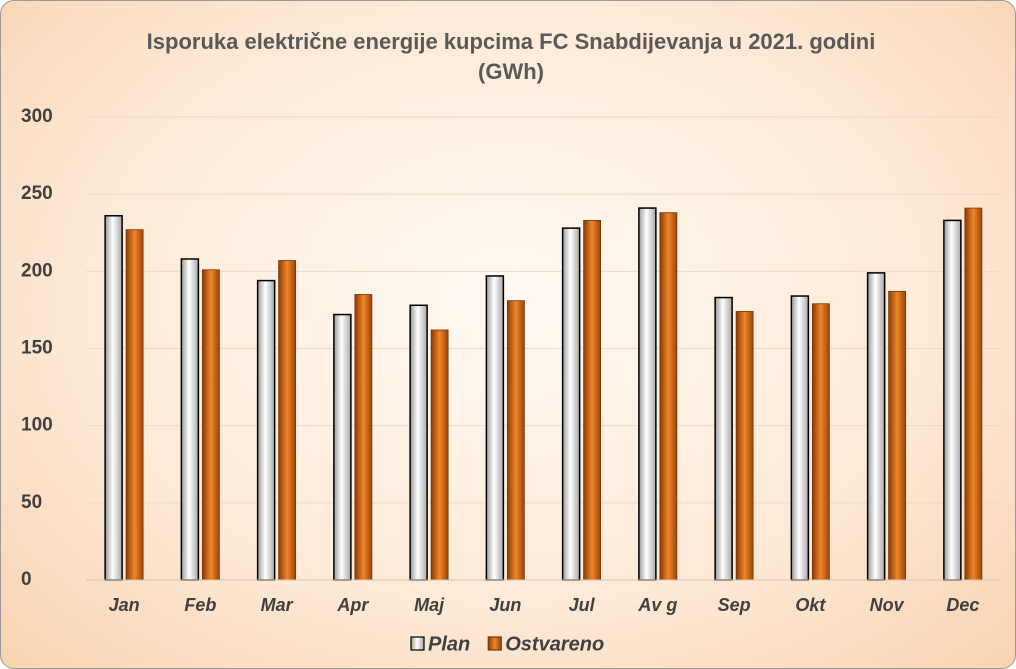  Describe the element at coordinates (26, 579) in the screenshot. I see `y-tick-label: 0` at that location.